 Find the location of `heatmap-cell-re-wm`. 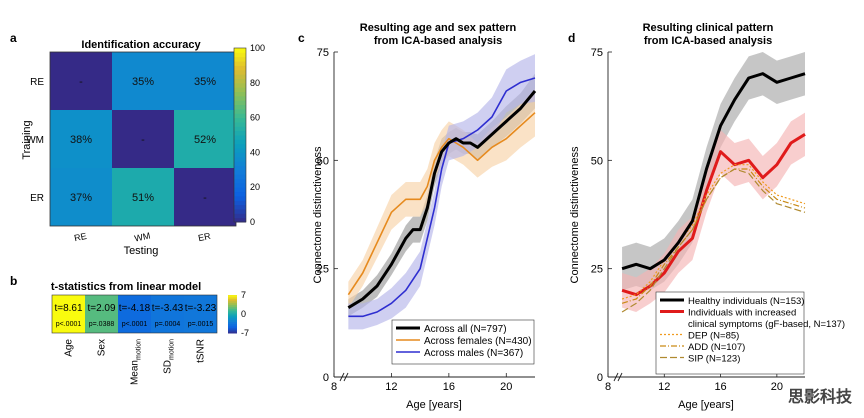

heatmap-cell-re-wm is located at coordinates (143, 81).